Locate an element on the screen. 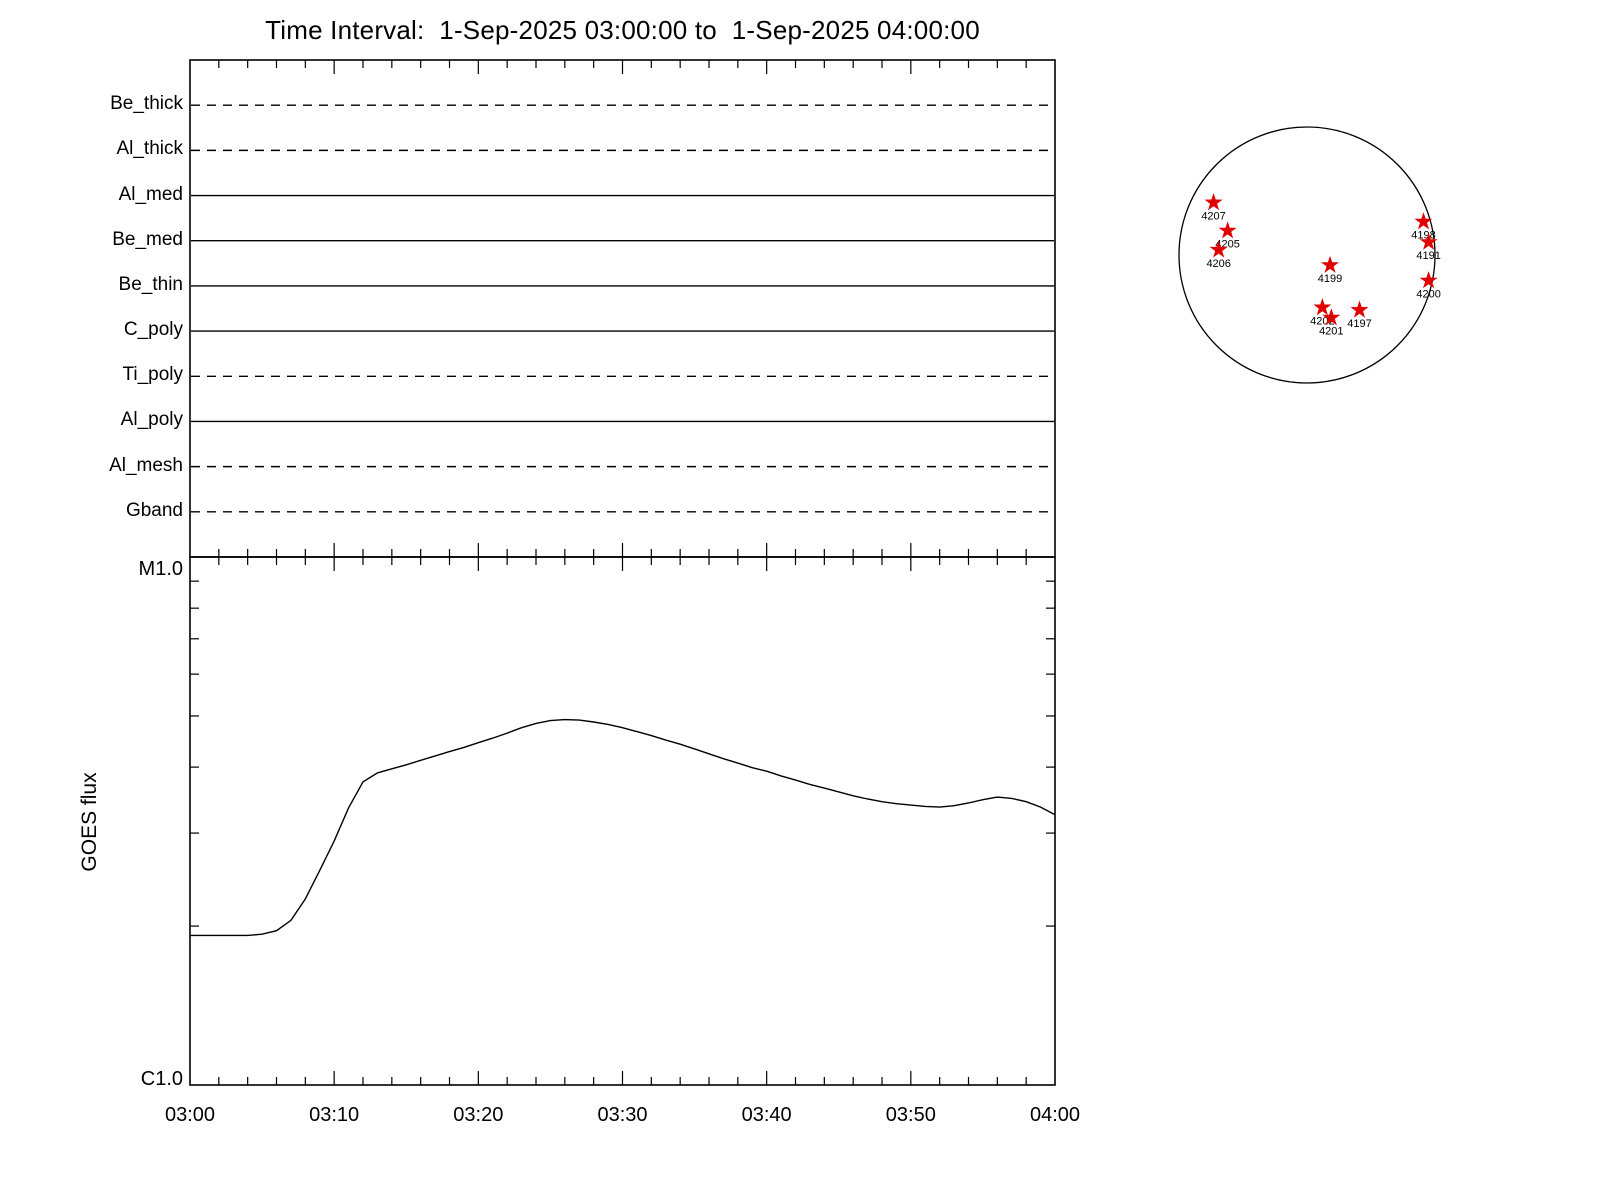  solar-disk is located at coordinates (1307, 255).